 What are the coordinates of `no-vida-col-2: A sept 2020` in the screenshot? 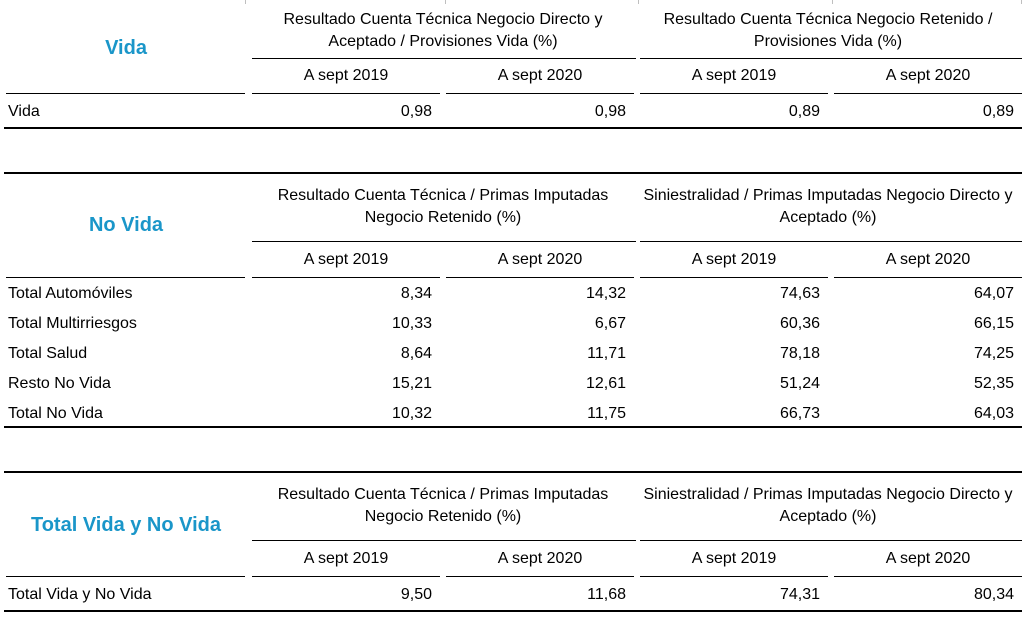 It's located at (540, 259).